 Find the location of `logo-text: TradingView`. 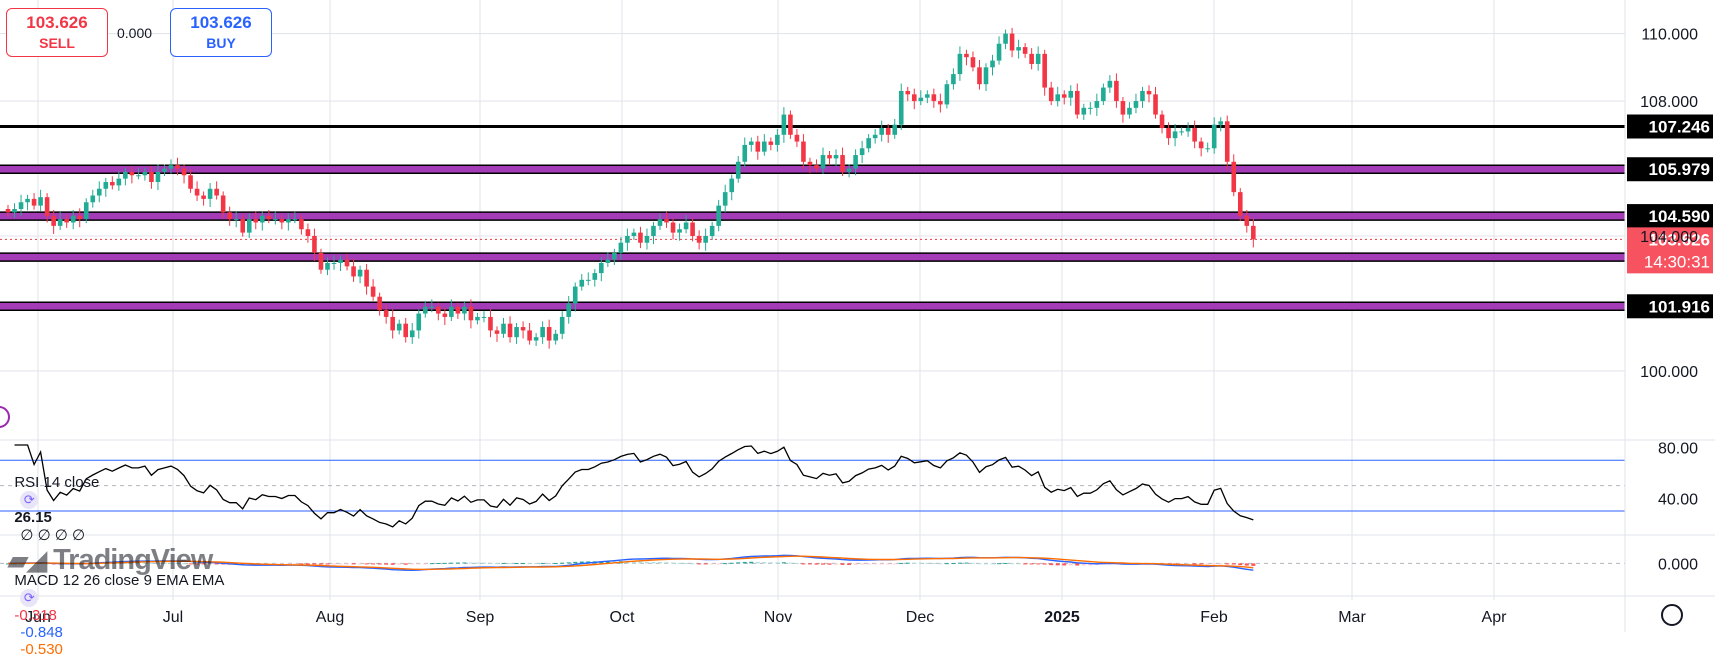

logo-text: TradingView is located at coordinates (133, 560).